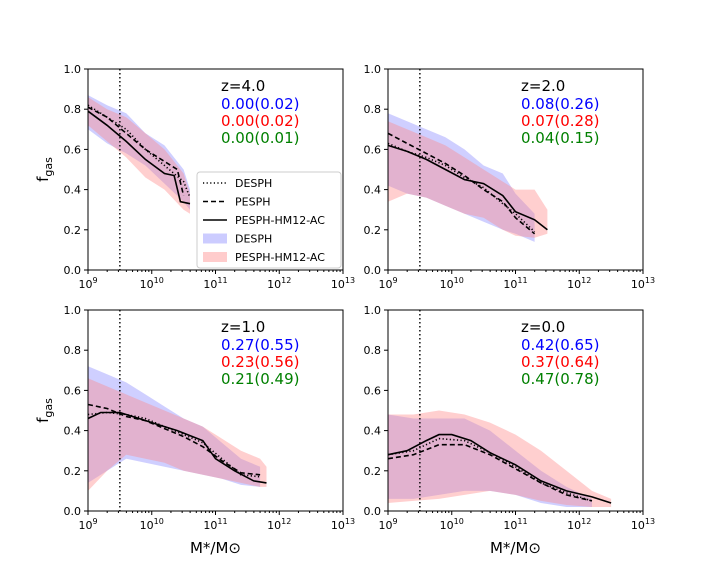 This screenshot has width=718, height=574. Describe the element at coordinates (560, 345) in the screenshot. I see `stat-value: 0.42(0.65)` at that location.